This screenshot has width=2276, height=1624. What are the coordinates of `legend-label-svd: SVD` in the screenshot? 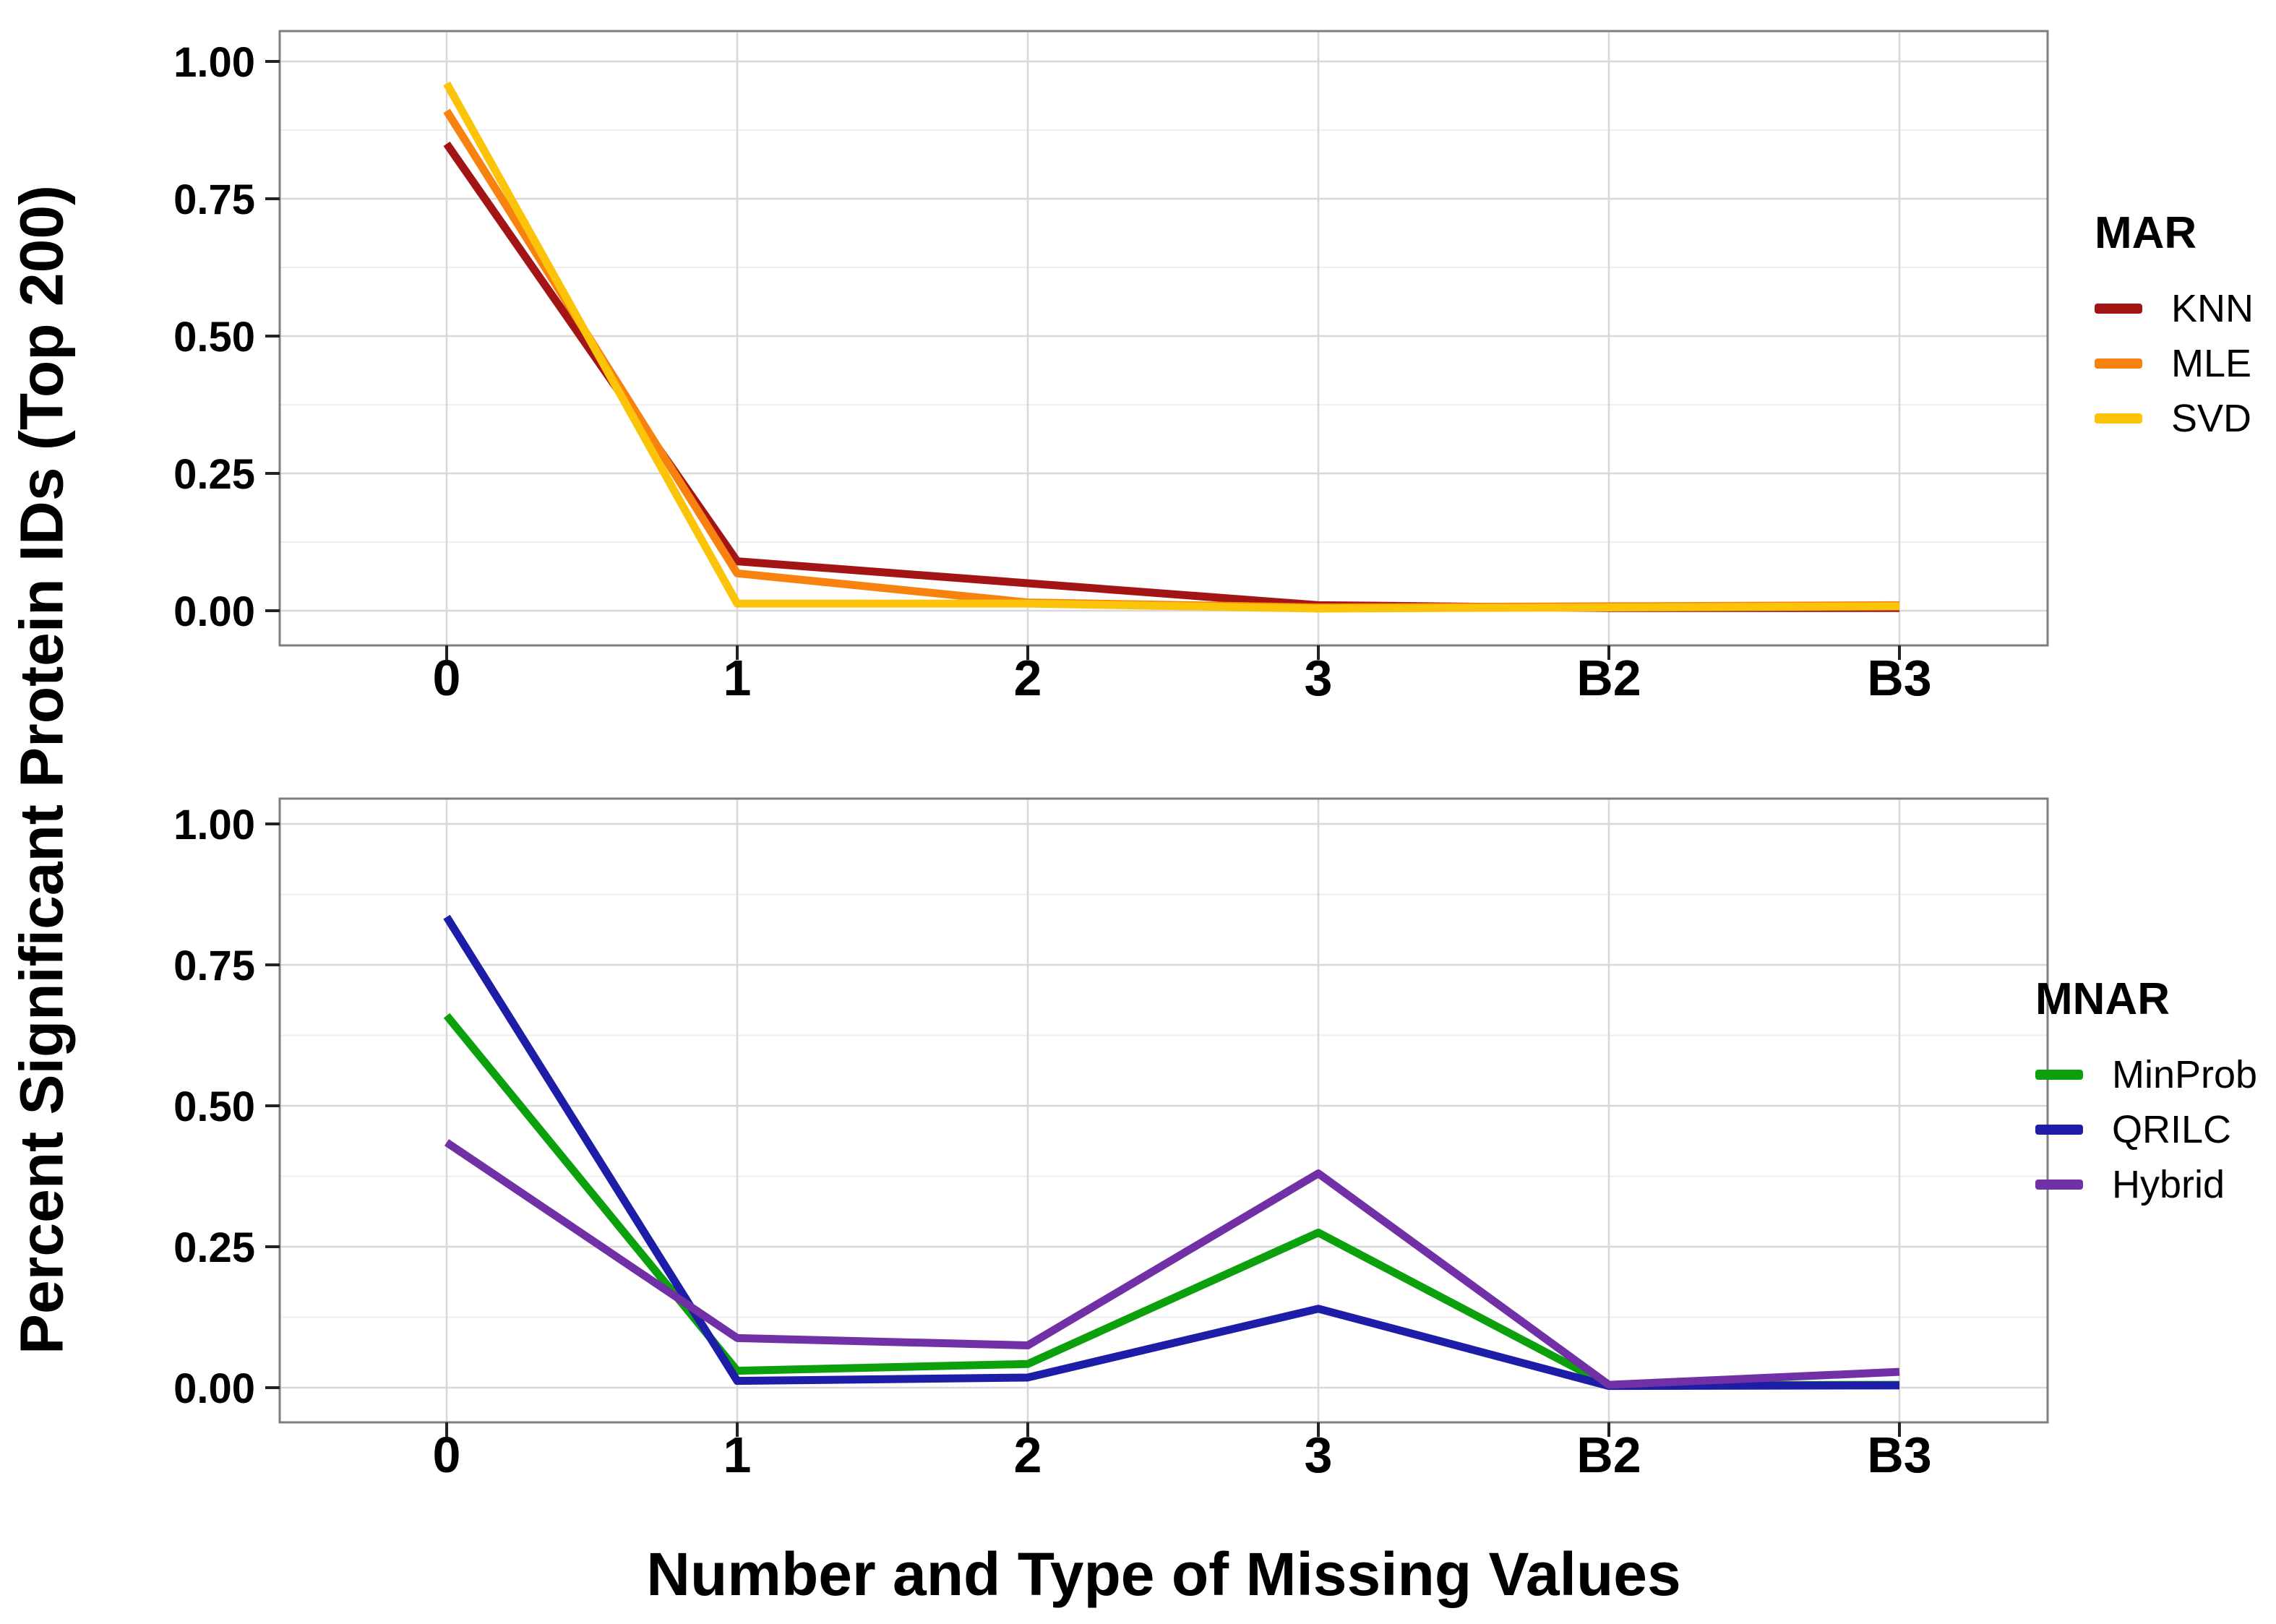 It's located at (2211, 418).